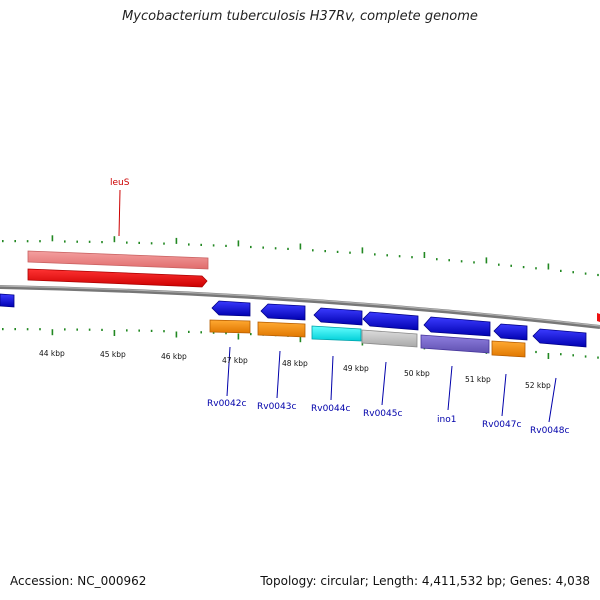 The image size is (600, 600). I want to click on scale-label-47kbp: 47 kbp, so click(235, 360).